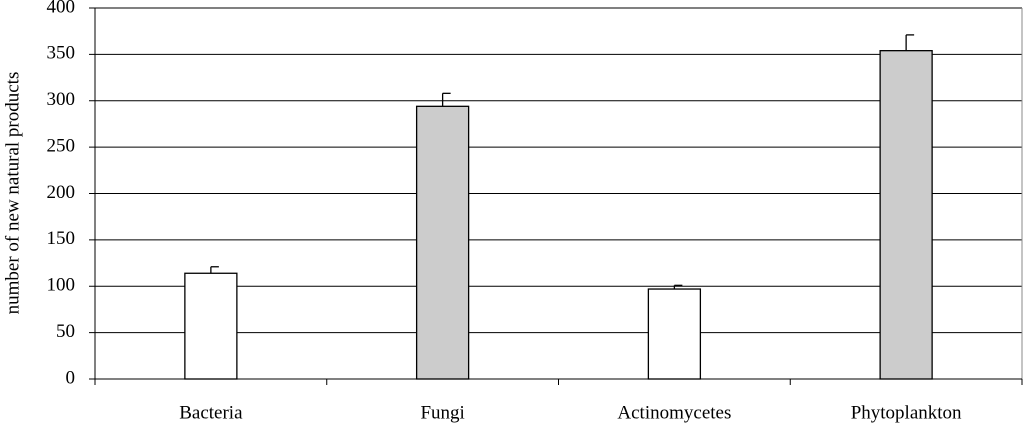  What do you see at coordinates (12, 193) in the screenshot?
I see `y-axis-label: number of new natural products` at bounding box center [12, 193].